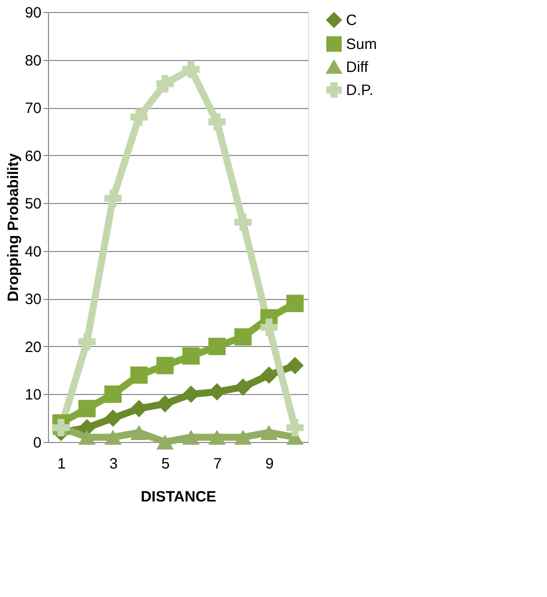 This screenshot has height=597, width=547. What do you see at coordinates (33, 61) in the screenshot?
I see `y-tick-label: 80` at bounding box center [33, 61].